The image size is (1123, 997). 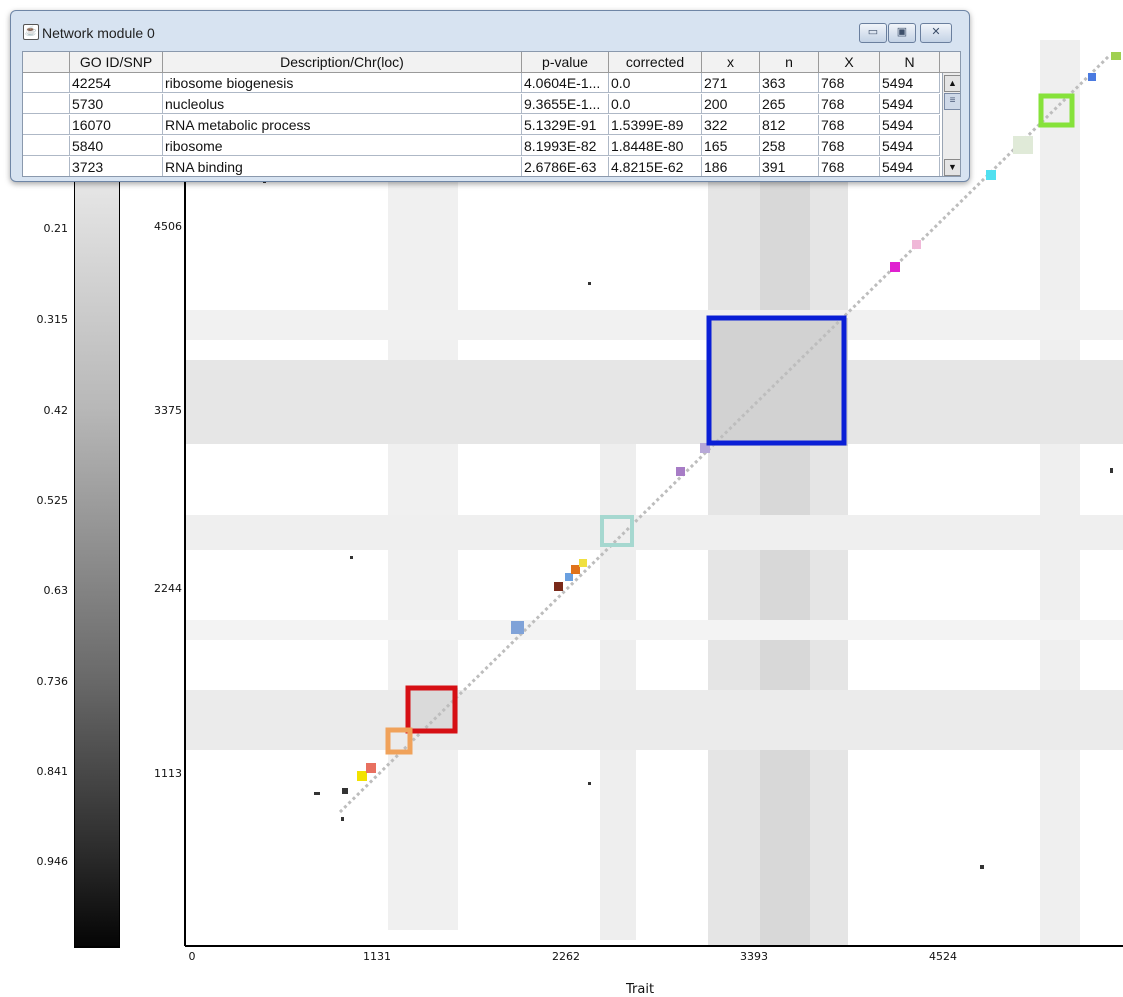 What do you see at coordinates (98, 33) in the screenshot?
I see `window-title: Network module 0` at bounding box center [98, 33].